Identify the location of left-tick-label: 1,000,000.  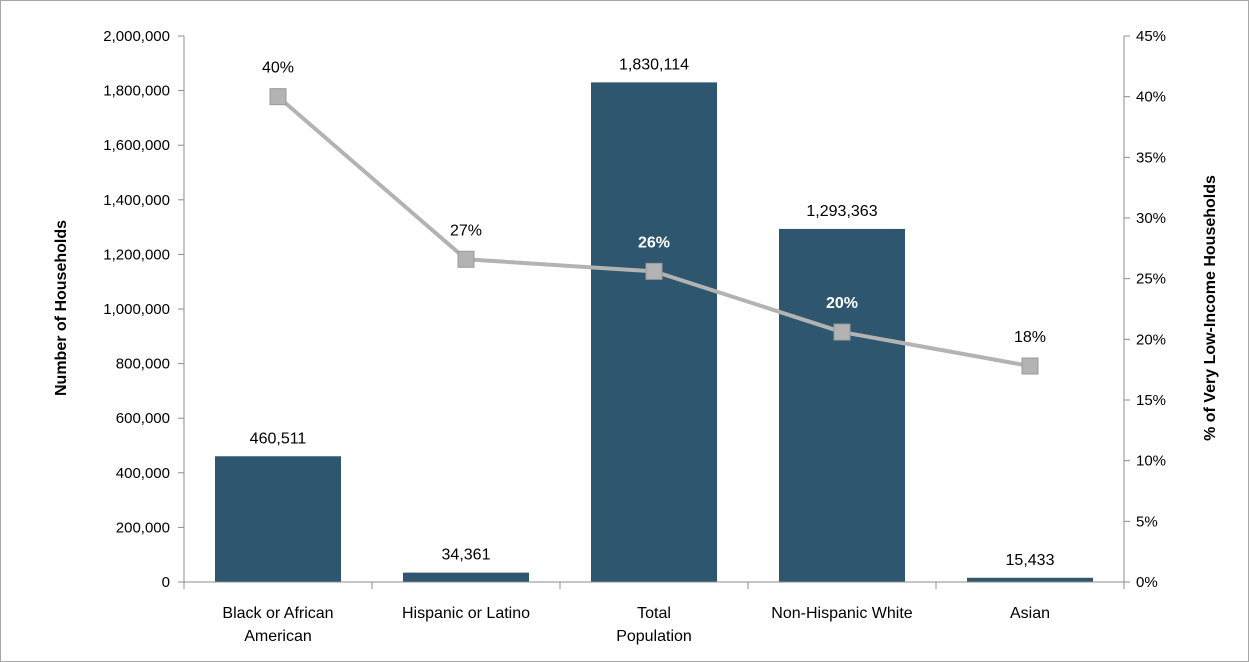
(136, 309).